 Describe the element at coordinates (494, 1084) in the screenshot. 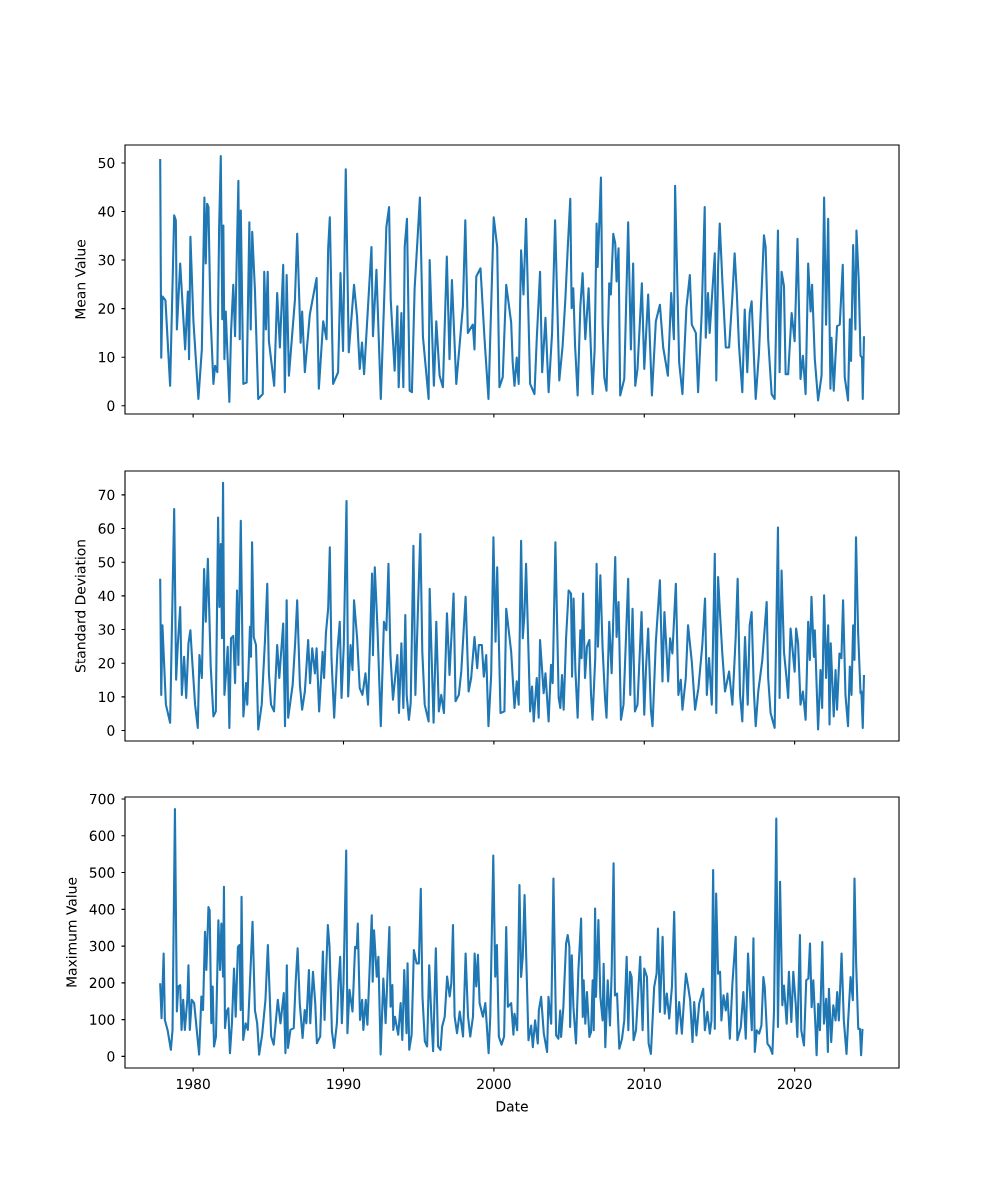

I see `x-tick-label: 2000` at that location.